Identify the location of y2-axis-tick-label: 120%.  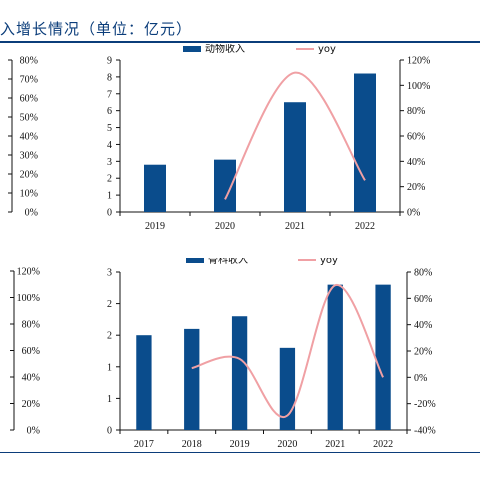
(418, 61).